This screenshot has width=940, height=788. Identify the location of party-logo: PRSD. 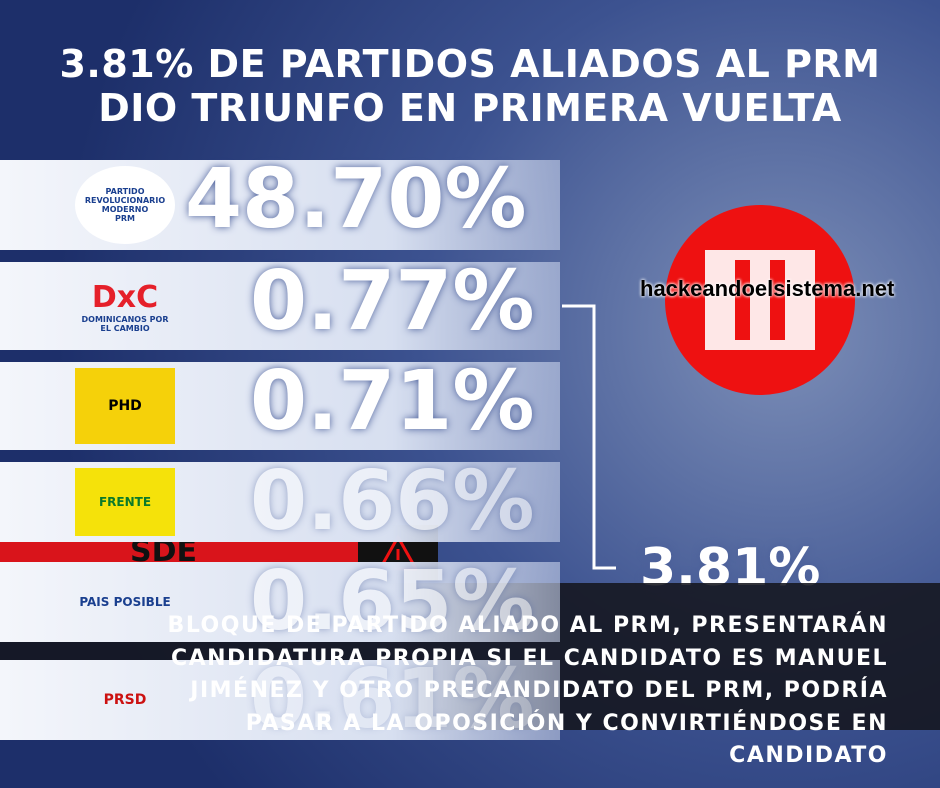
(125, 700).